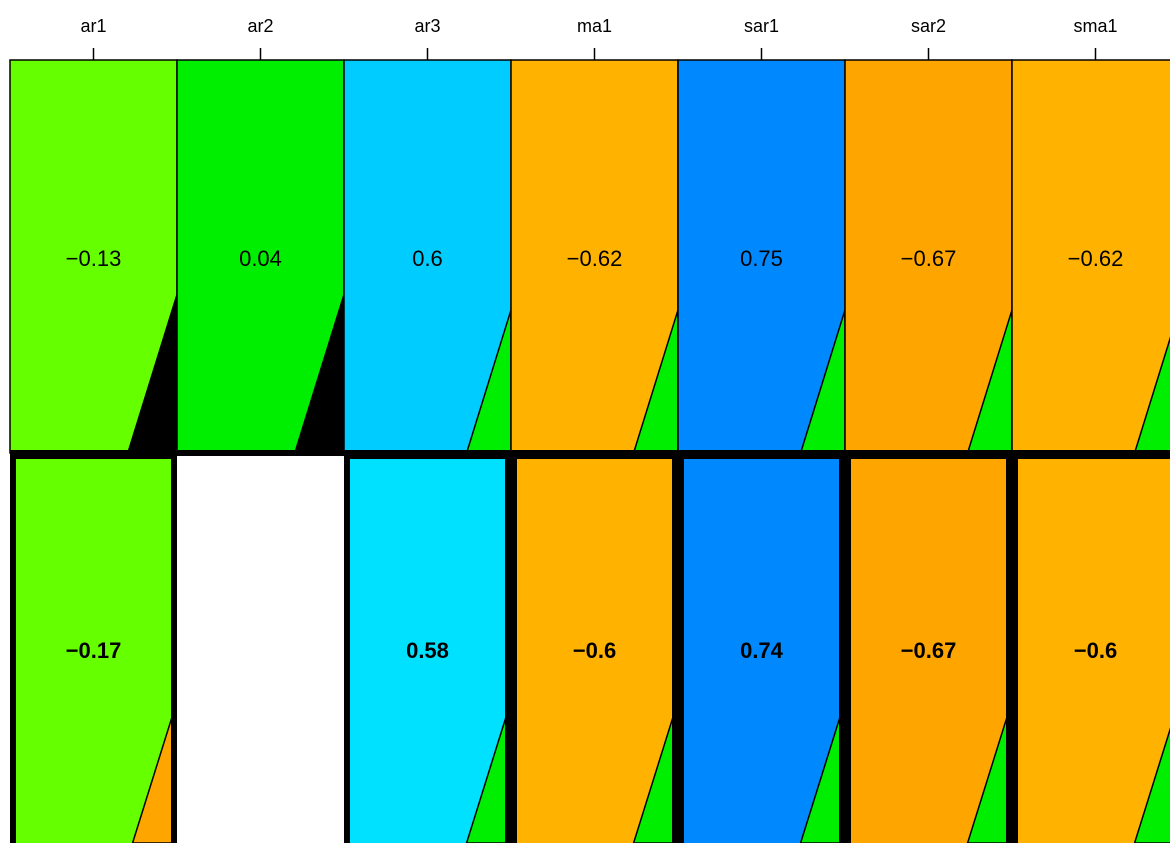  I want to click on cell-value-label: −0.17, so click(94, 650).